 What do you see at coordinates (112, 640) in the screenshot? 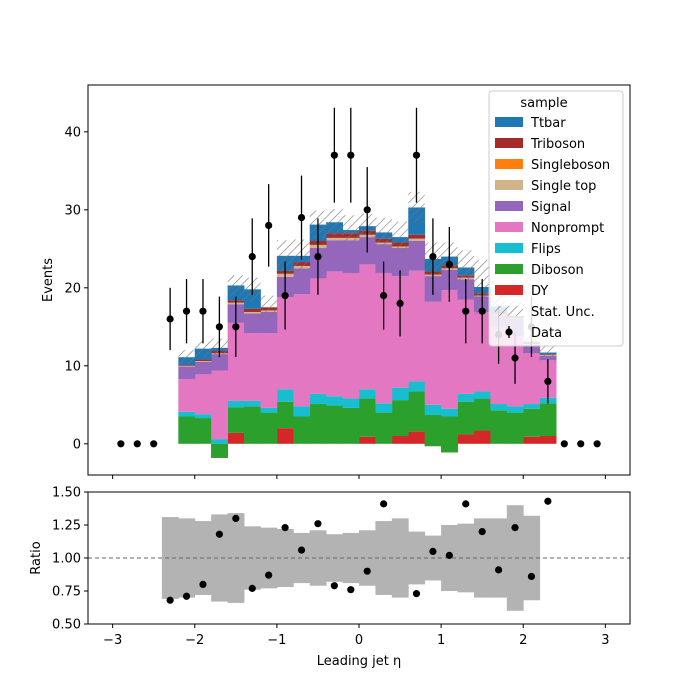
I see `ratio-x-tick-label: −3` at bounding box center [112, 640].